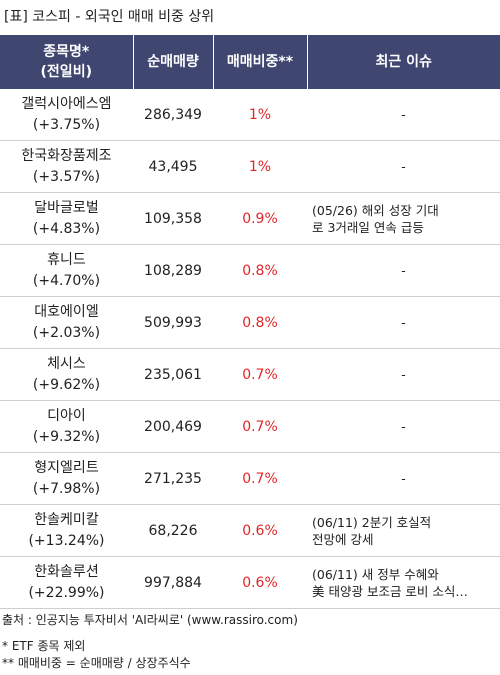  I want to click on stock-name: 한화솔루션, so click(66, 571).